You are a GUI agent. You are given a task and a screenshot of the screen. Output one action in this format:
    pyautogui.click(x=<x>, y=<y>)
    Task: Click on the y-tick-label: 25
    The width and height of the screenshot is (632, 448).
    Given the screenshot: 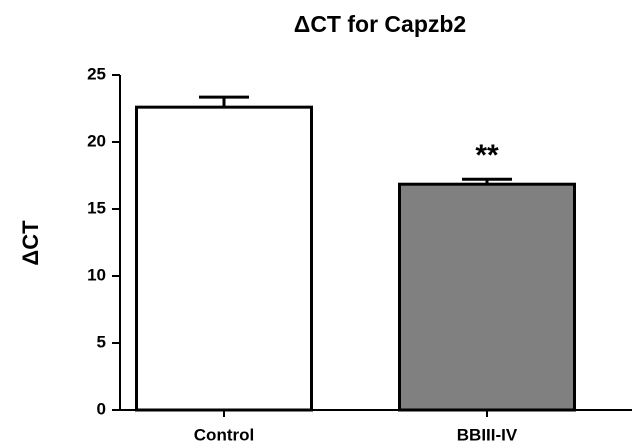 What is the action you would take?
    pyautogui.click(x=96, y=73)
    